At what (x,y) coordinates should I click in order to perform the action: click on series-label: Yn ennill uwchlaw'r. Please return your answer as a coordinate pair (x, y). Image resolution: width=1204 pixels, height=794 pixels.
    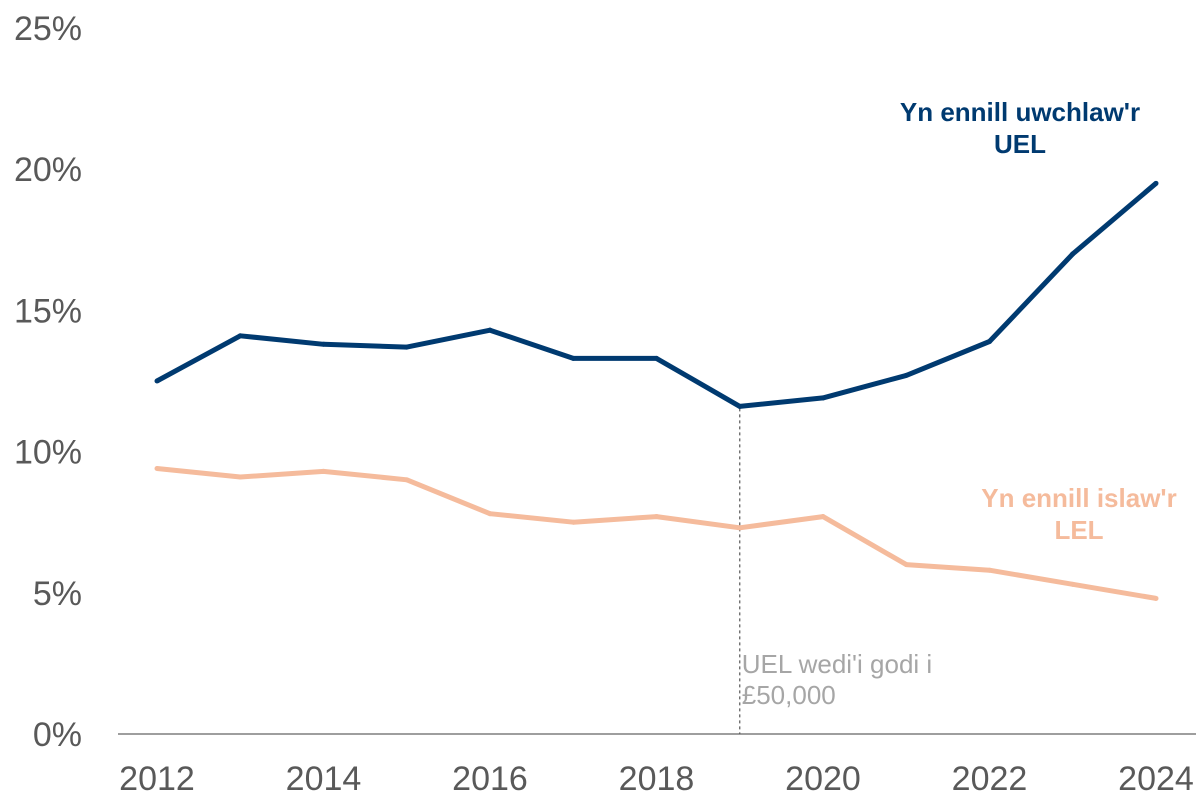
    Looking at the image, I should click on (1020, 112).